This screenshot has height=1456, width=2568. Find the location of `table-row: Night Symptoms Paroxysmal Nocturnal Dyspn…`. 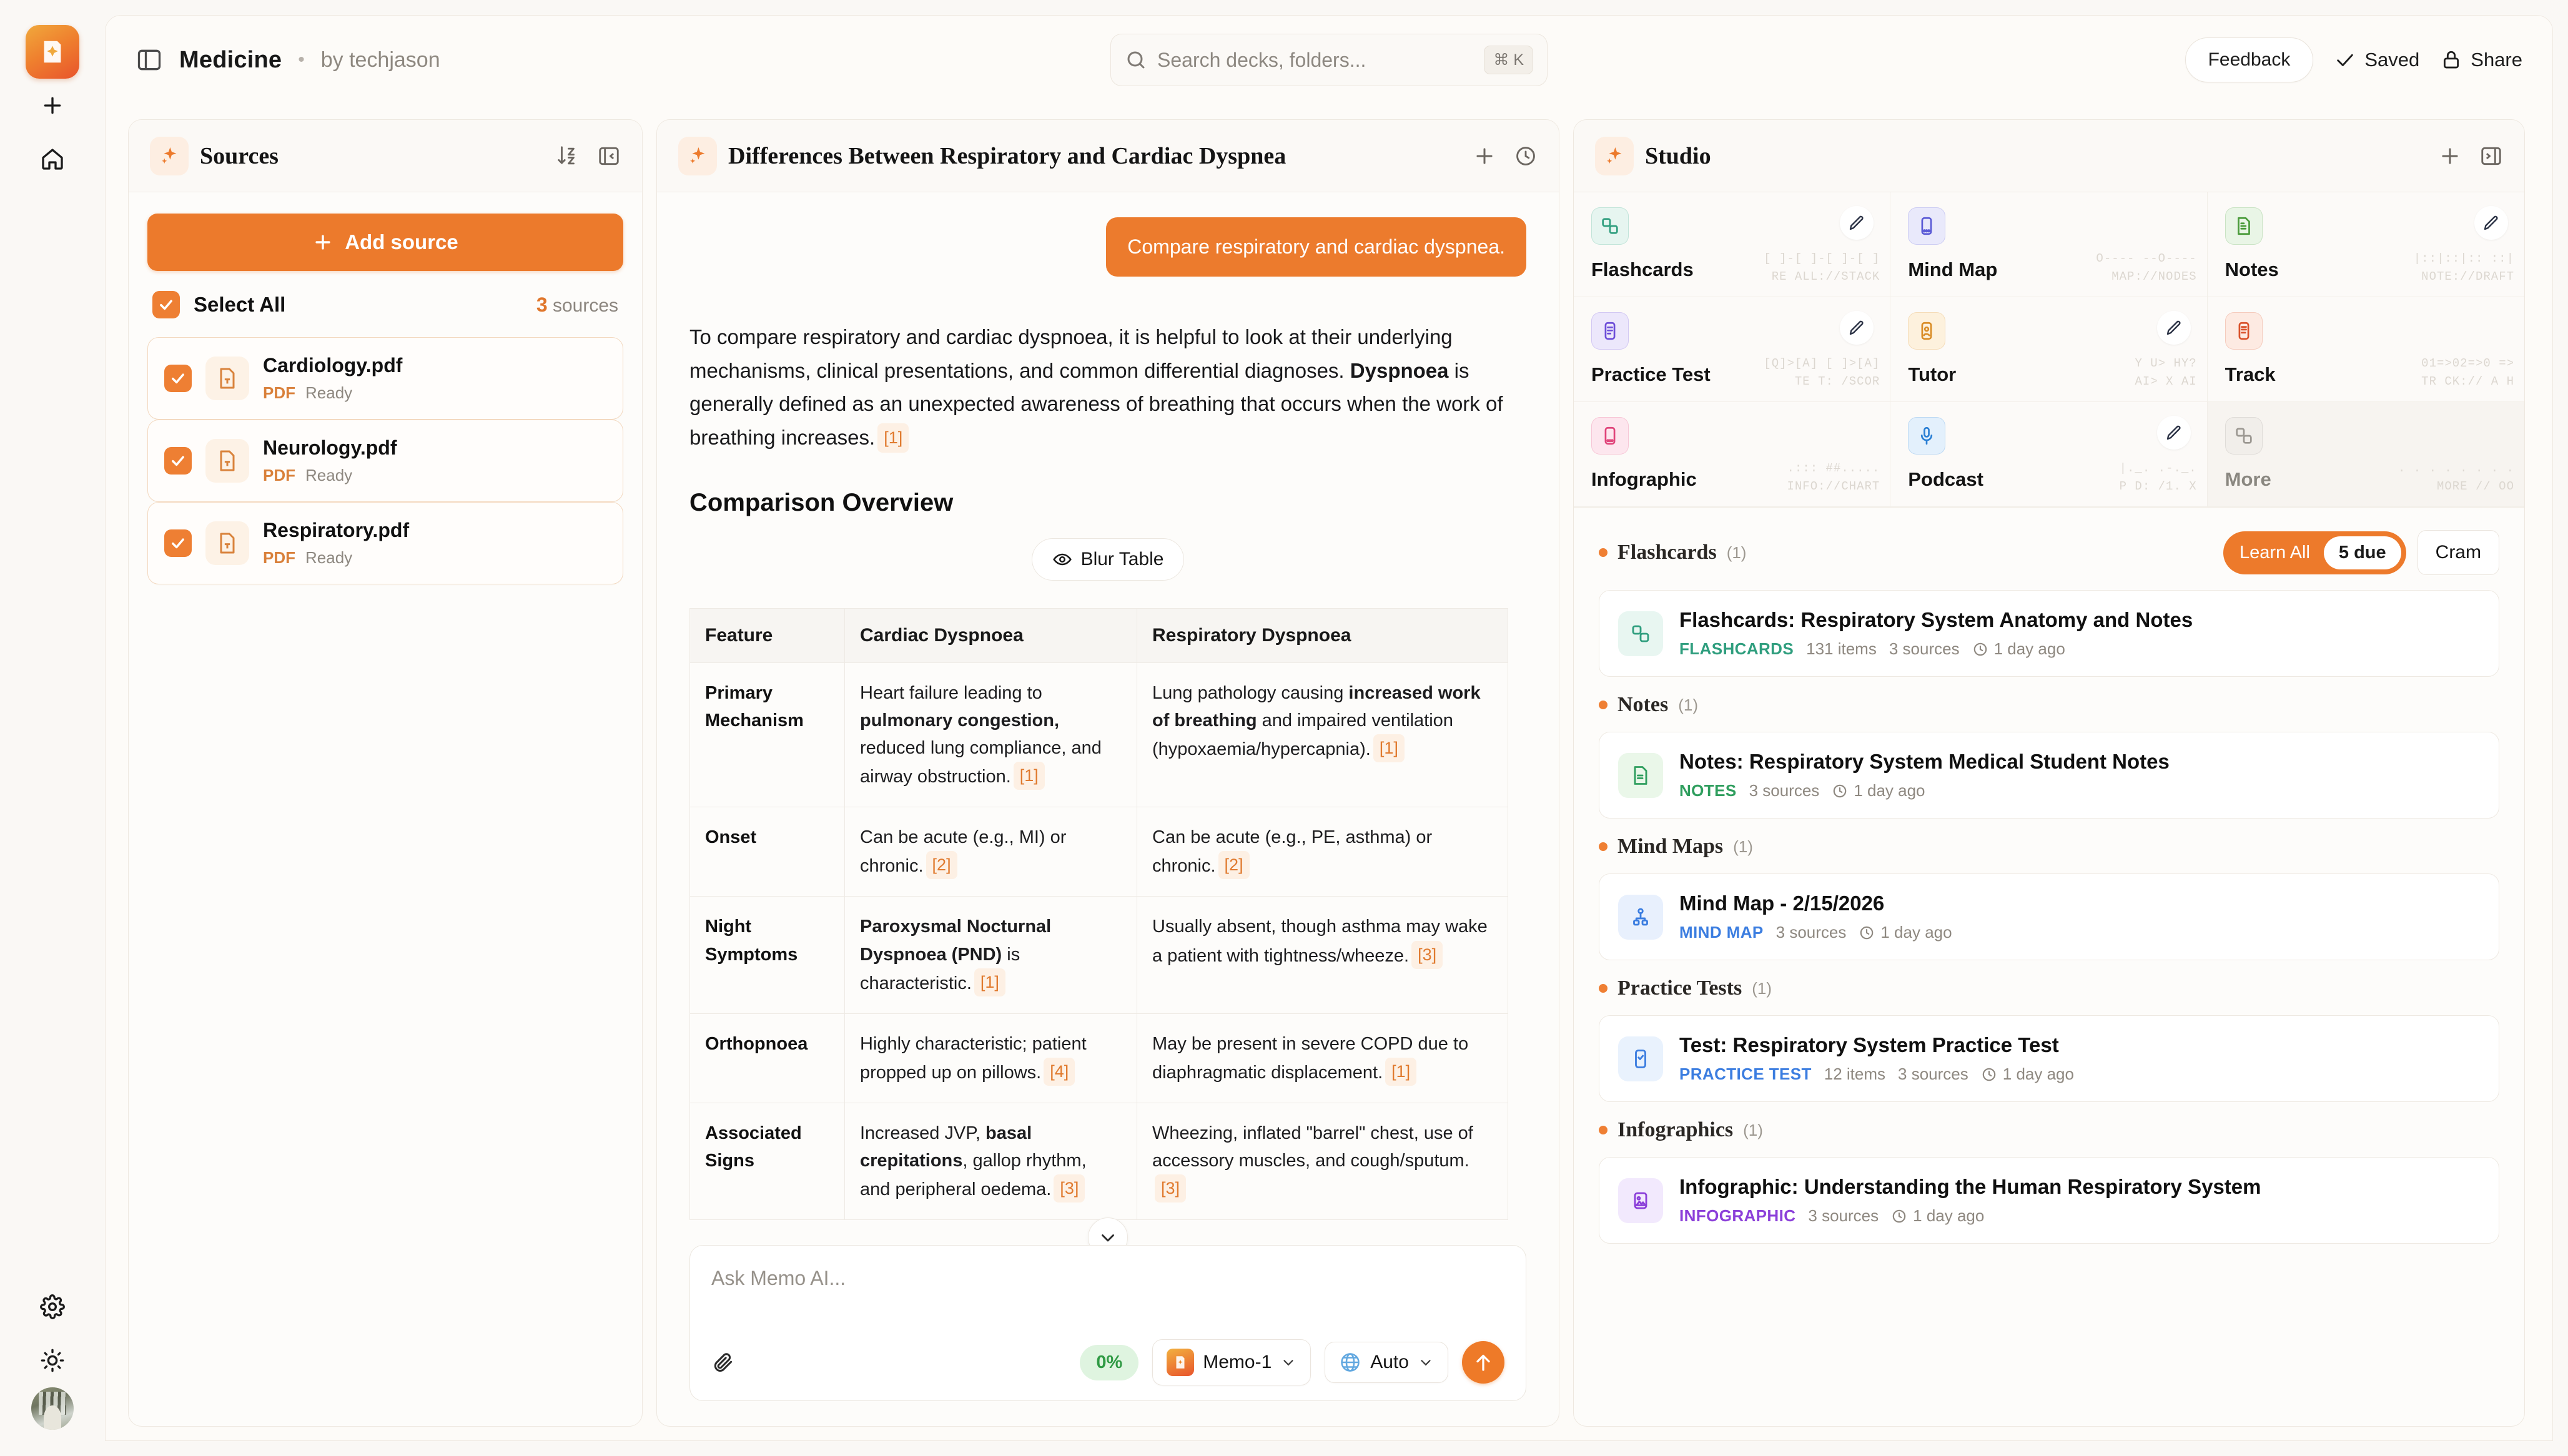

table-row: Night Symptoms Paroxysmal Nocturnal Dyspn… is located at coordinates (1098, 955).